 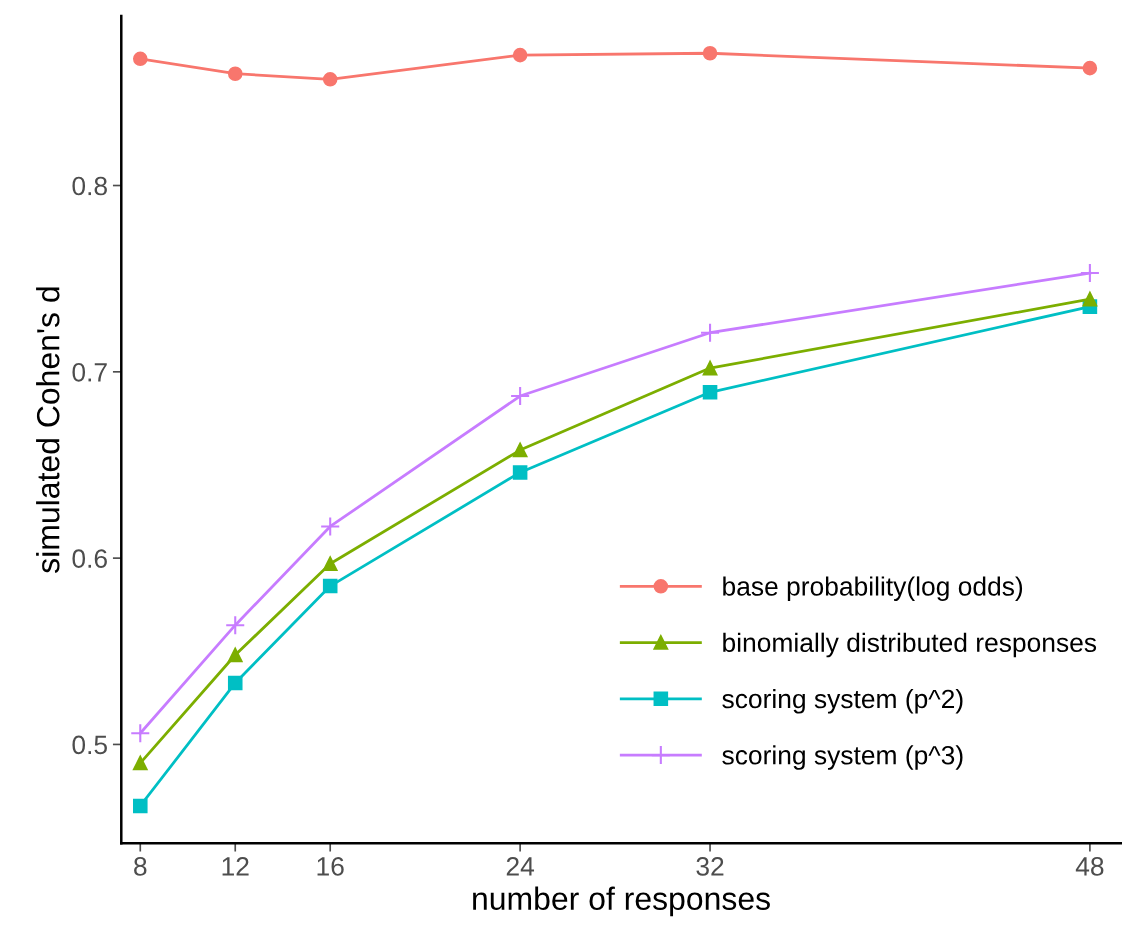 I want to click on x-tick-label: 12, so click(x=235, y=866).